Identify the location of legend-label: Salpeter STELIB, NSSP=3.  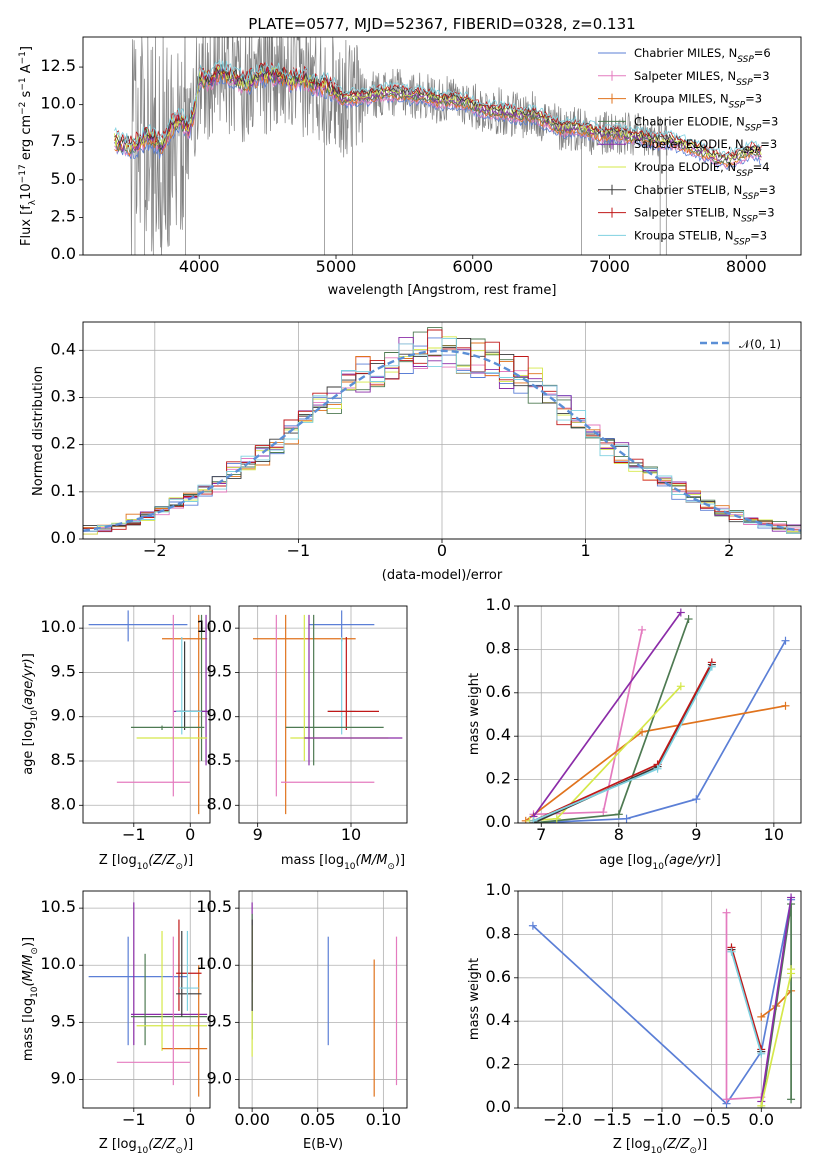
(704, 215).